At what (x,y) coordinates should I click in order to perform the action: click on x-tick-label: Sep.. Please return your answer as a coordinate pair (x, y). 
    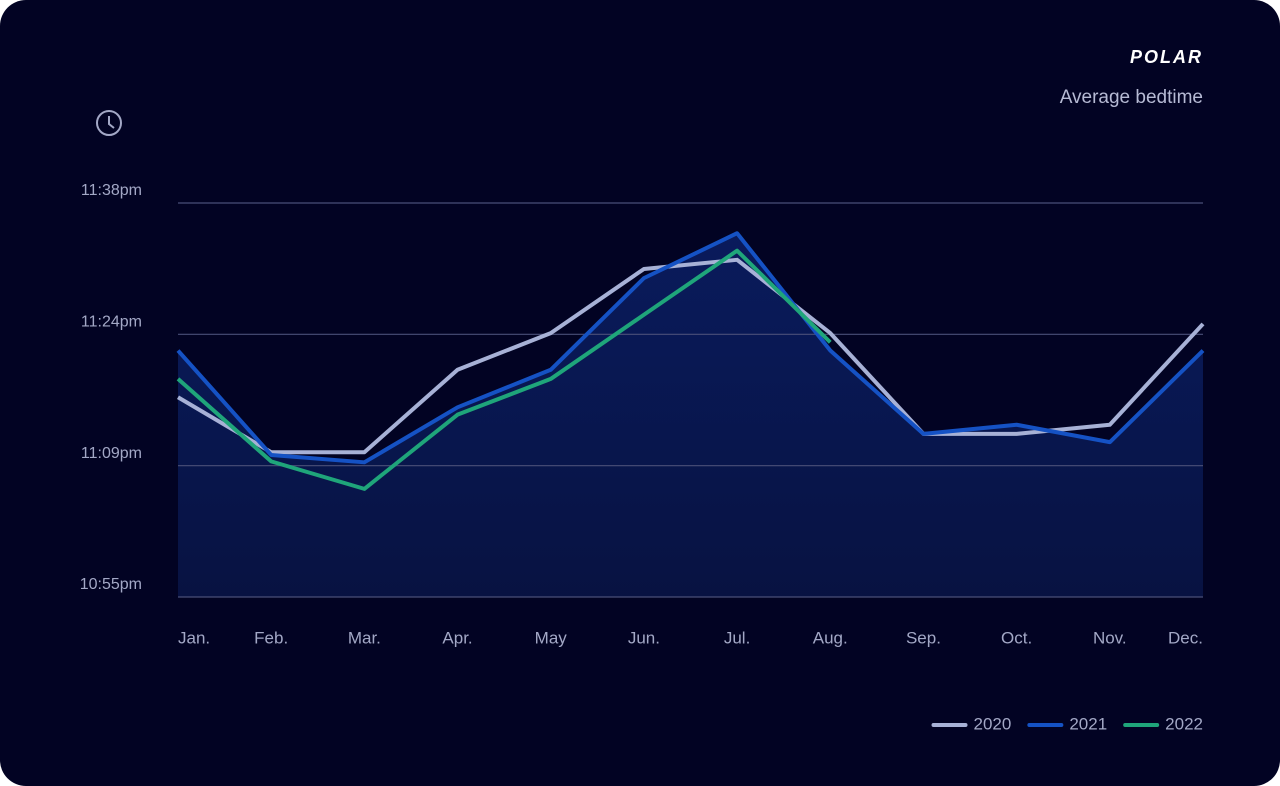
    Looking at the image, I should click on (923, 637).